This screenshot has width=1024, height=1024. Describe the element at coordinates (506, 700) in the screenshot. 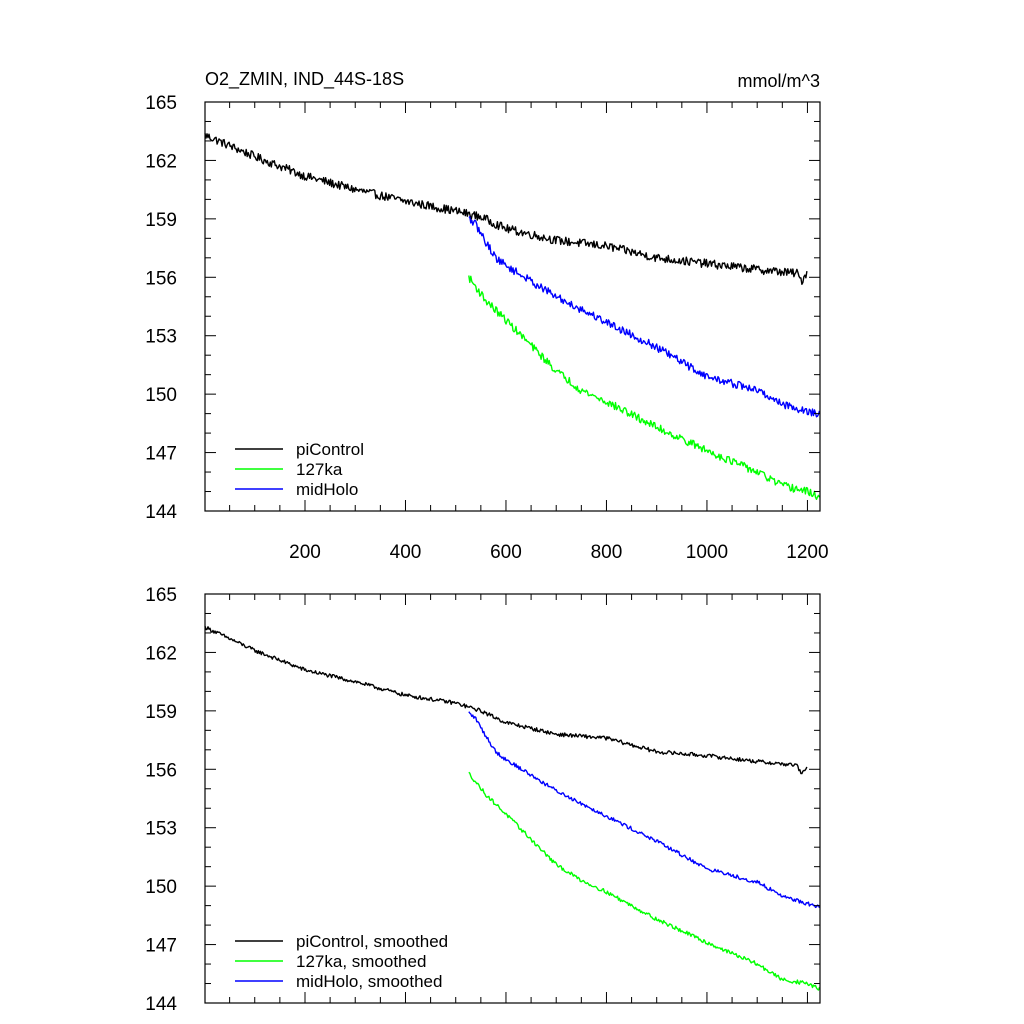

I see `series-line-picontrol-smoothed` at that location.